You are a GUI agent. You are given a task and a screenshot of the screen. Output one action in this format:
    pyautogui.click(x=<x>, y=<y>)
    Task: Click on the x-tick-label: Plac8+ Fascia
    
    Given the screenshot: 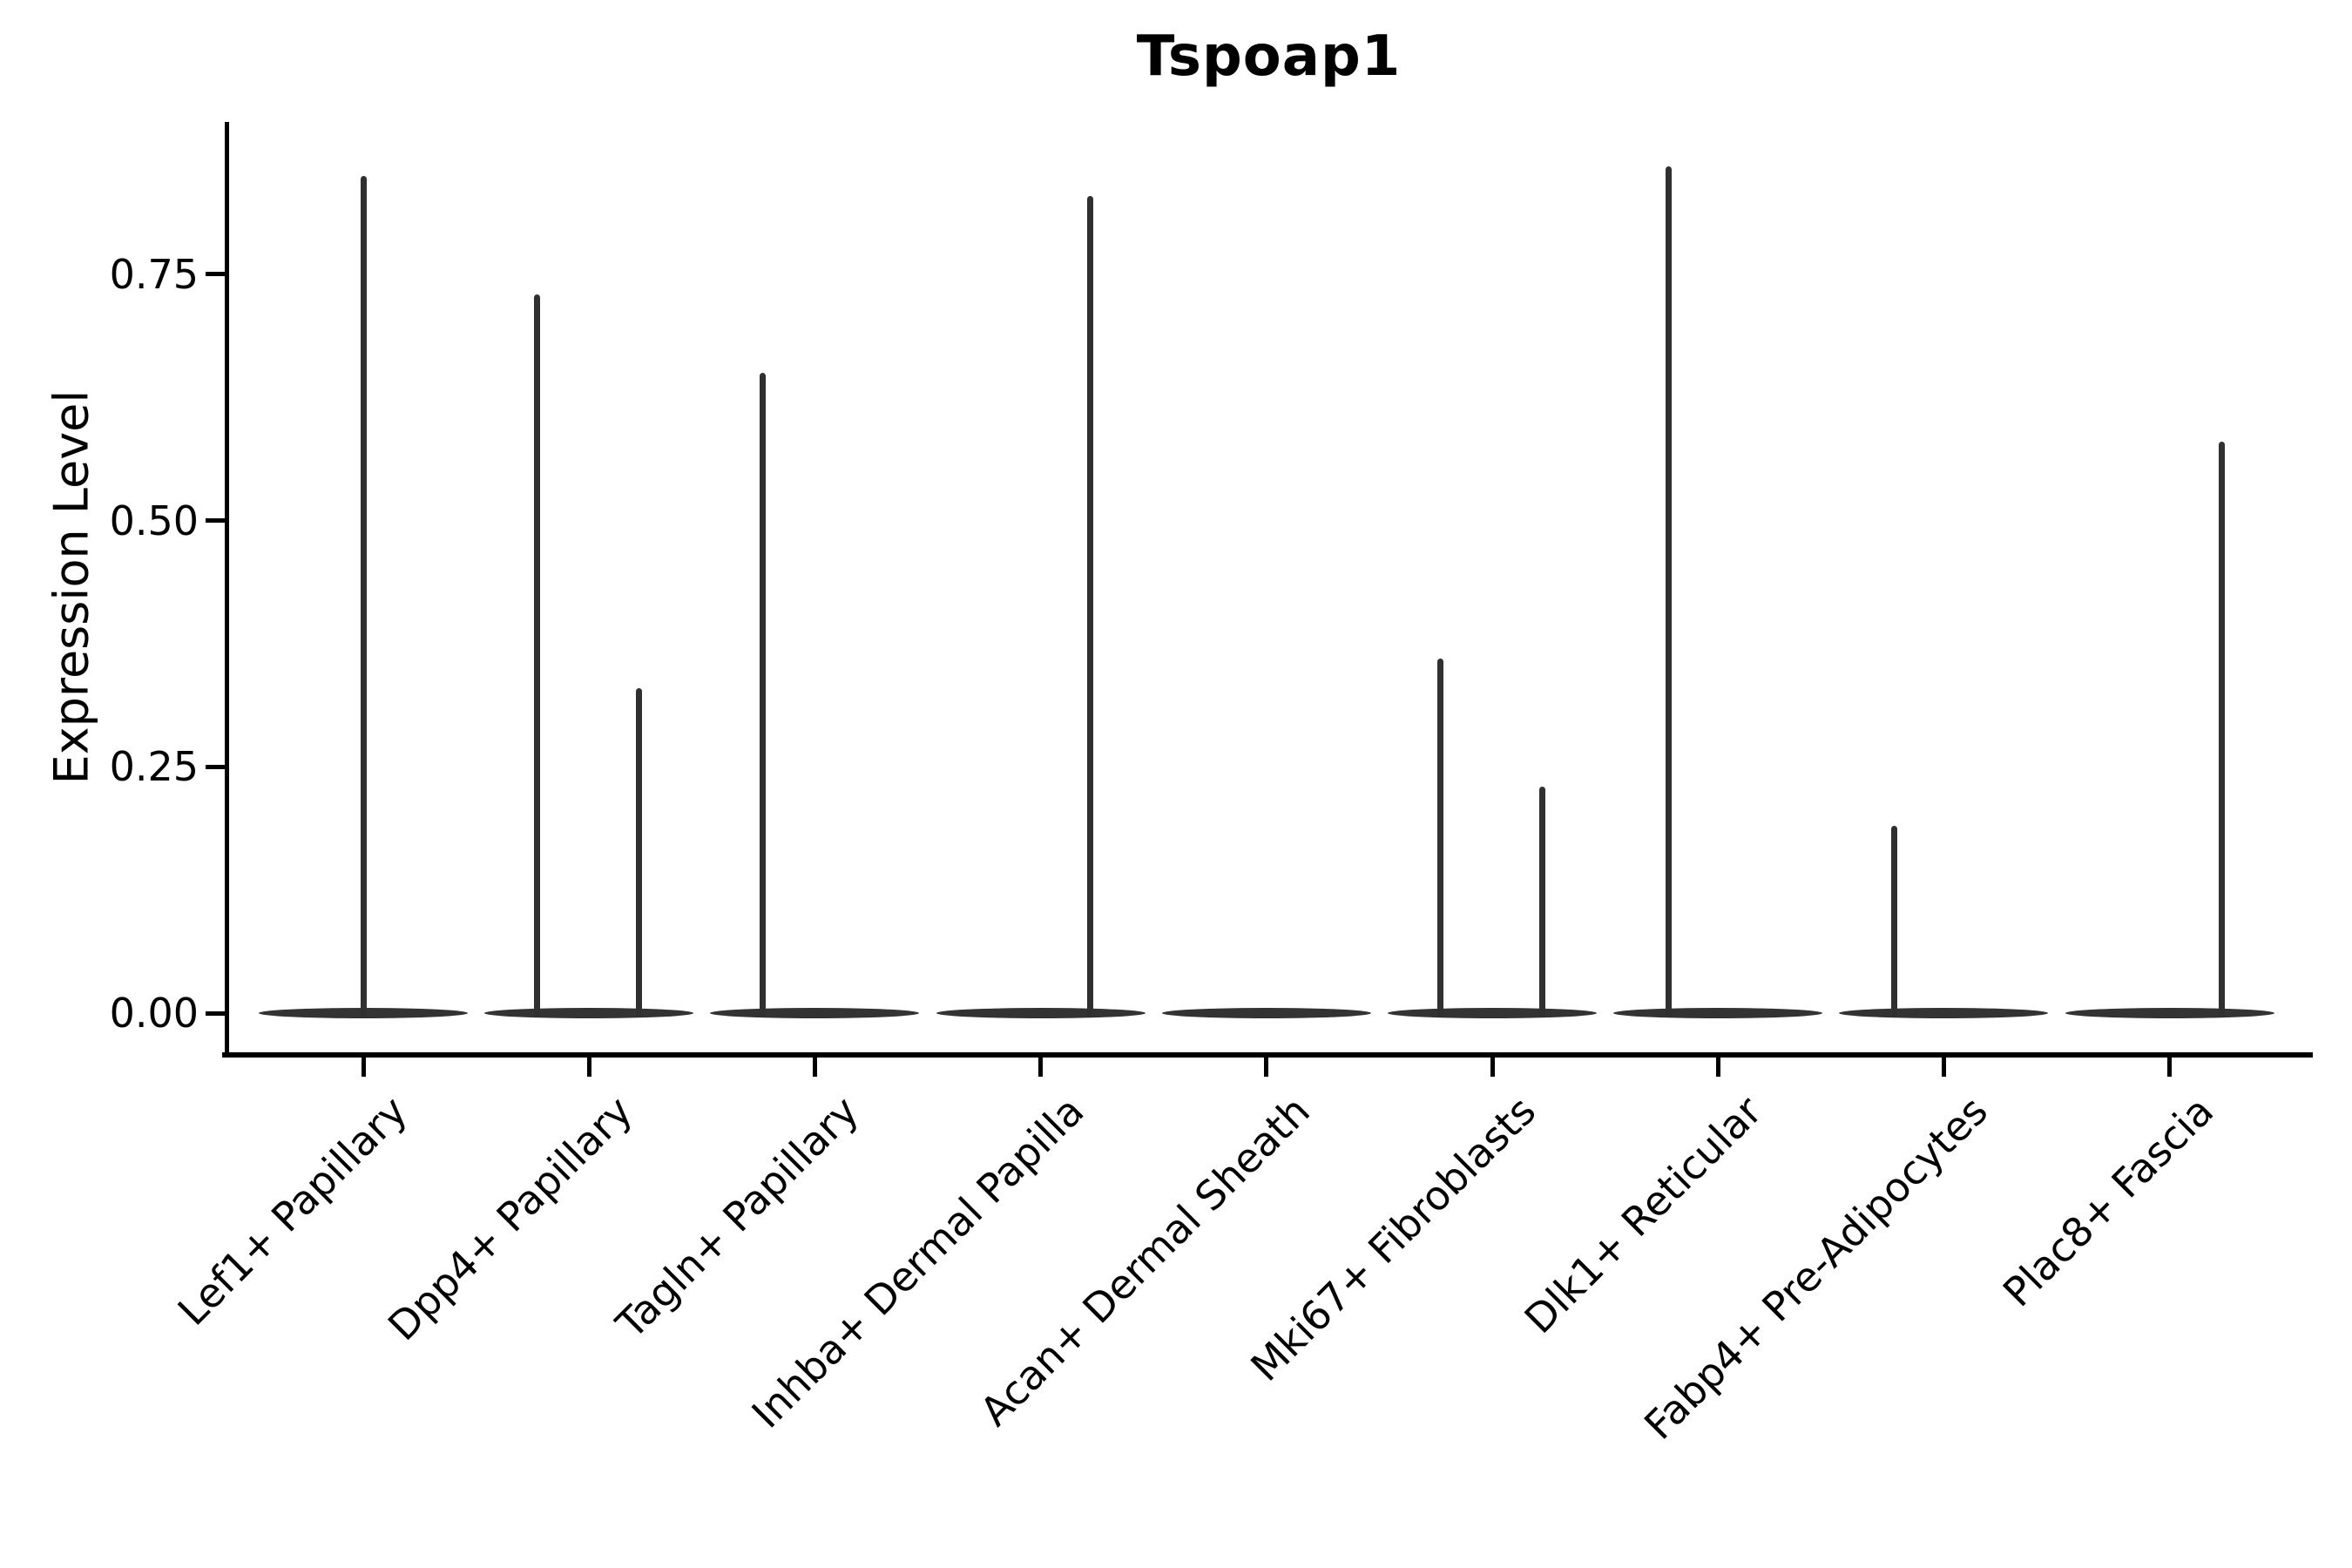 What is the action you would take?
    pyautogui.click(x=2107, y=1201)
    